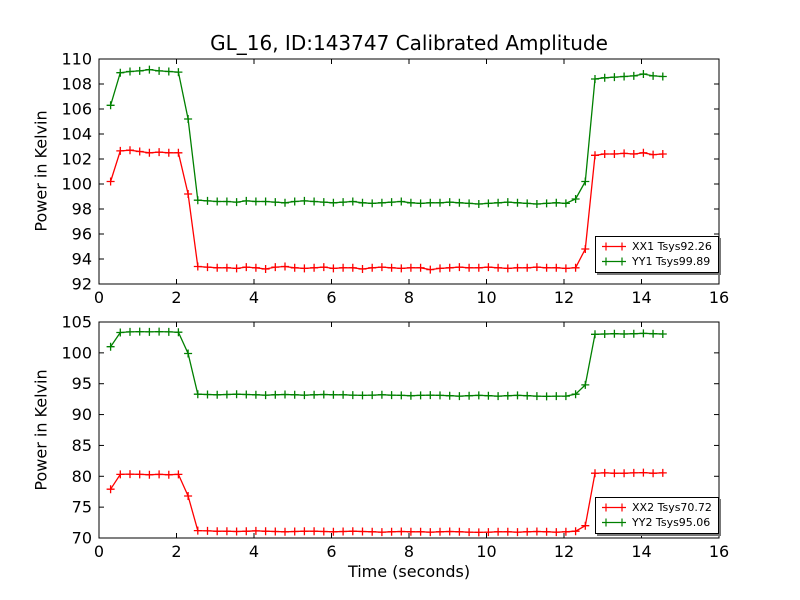  I want to click on y-tick-label: 110, so click(76, 59).